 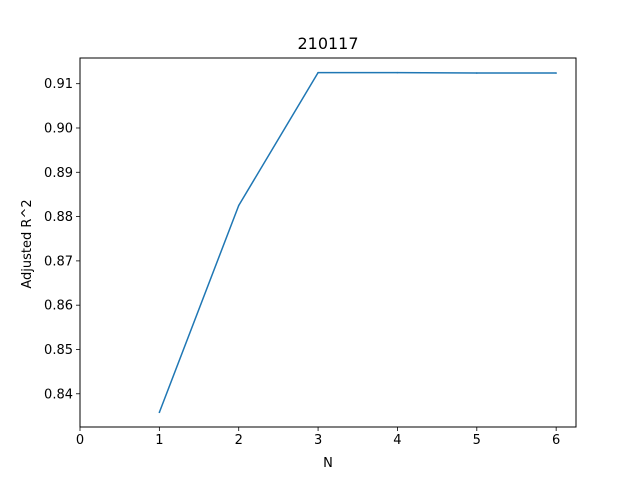 I want to click on y-axis-ticks: 0.84 0.85 0.86 0.87 0.88 0.89 0.90 0.91, so click(x=62, y=239).